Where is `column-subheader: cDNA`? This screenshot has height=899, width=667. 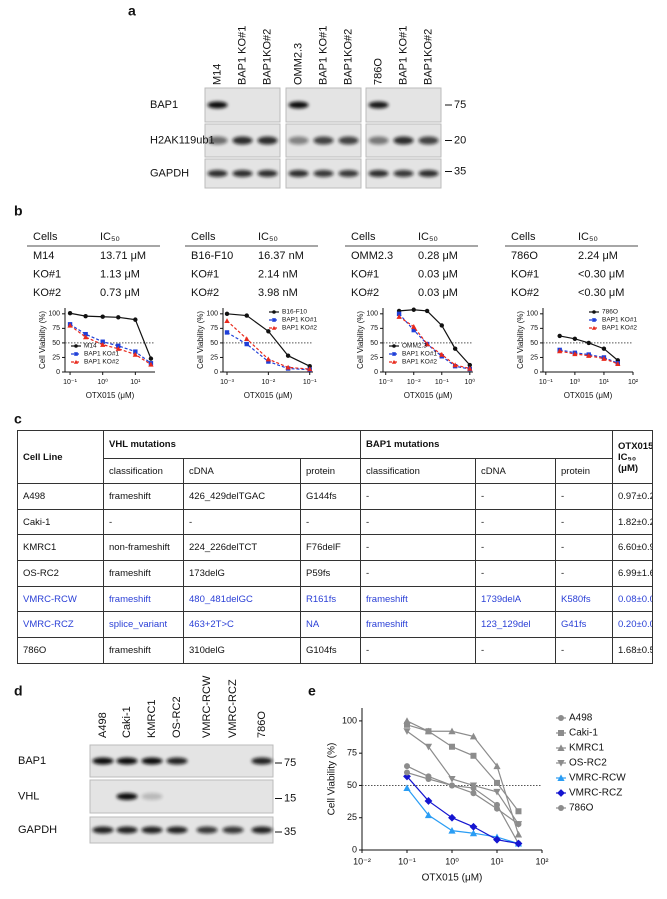 column-subheader: cDNA is located at coordinates (242, 471).